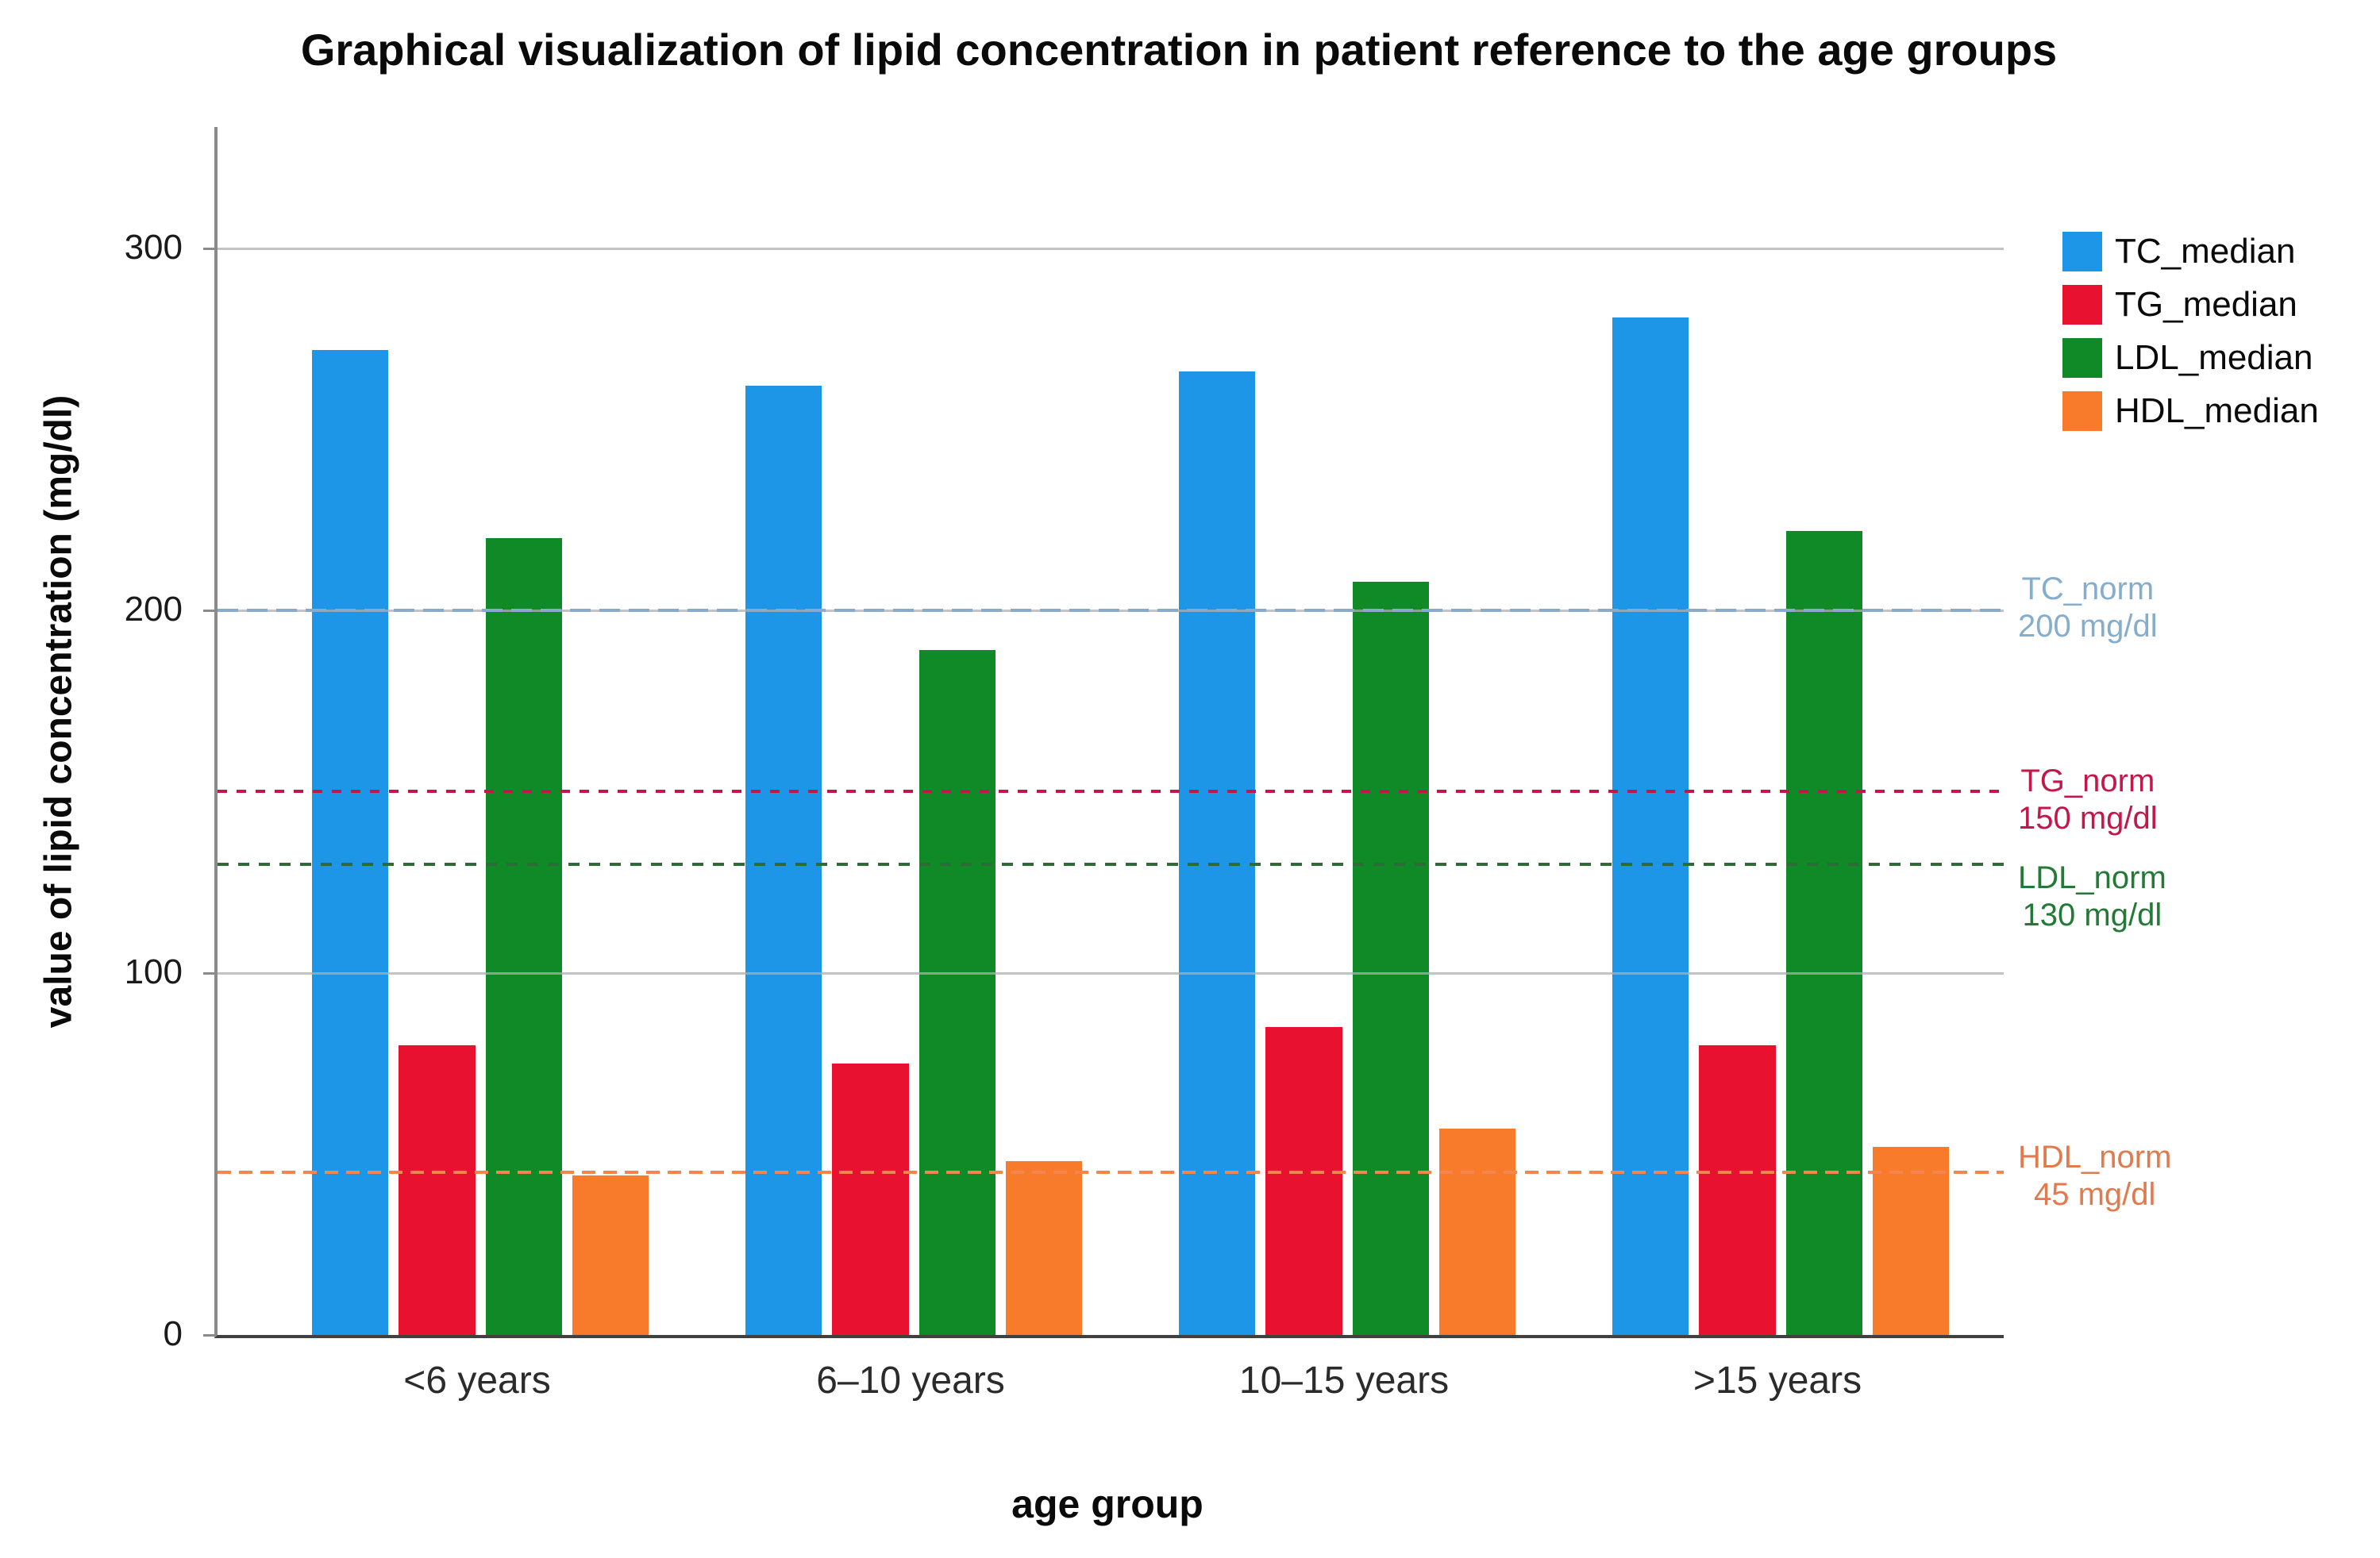 Image resolution: width=2380 pixels, height=1558 pixels. I want to click on bar-HDL_median->15 years, so click(1910, 1240).